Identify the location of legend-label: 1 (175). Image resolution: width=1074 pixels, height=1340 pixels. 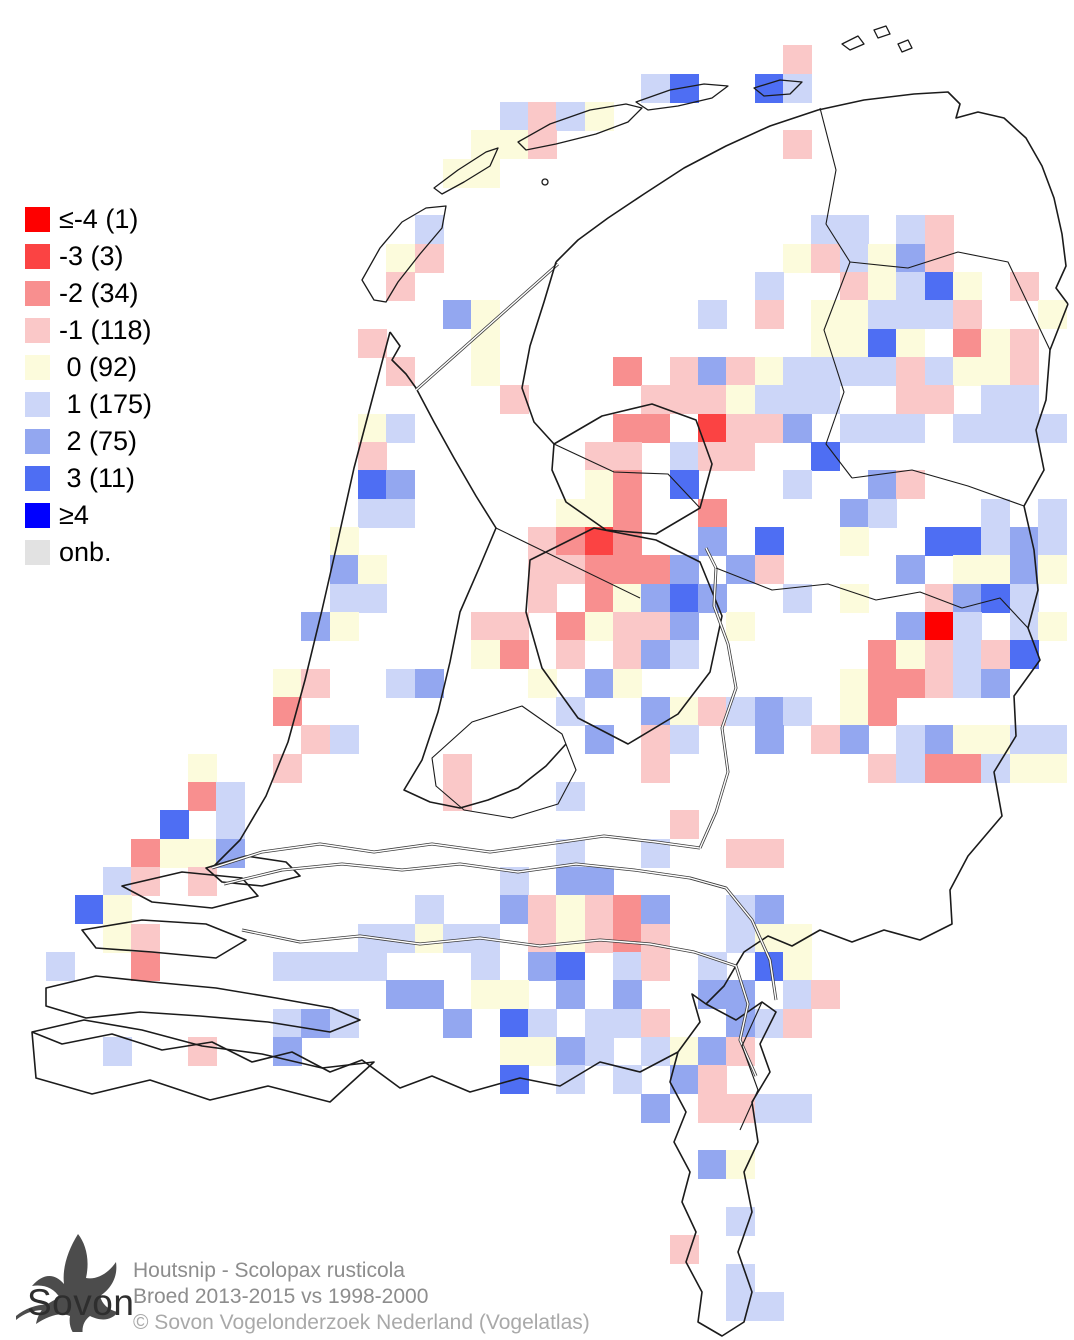
(106, 404).